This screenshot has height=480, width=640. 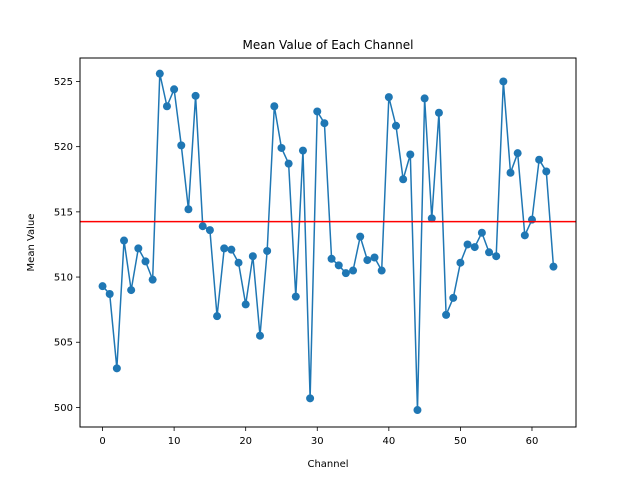 I want to click on x-tick-label: 20, so click(x=245, y=441).